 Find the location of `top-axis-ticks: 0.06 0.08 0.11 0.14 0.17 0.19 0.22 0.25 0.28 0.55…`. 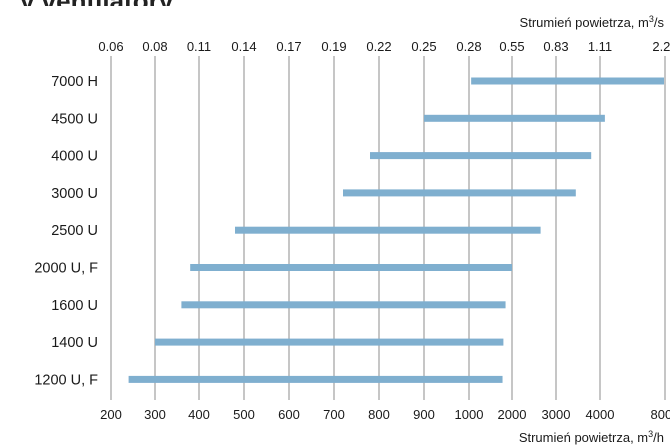

top-axis-ticks: 0.06 0.08 0.11 0.14 0.17 0.19 0.22 0.25 0.28 0.55… is located at coordinates (384, 46).